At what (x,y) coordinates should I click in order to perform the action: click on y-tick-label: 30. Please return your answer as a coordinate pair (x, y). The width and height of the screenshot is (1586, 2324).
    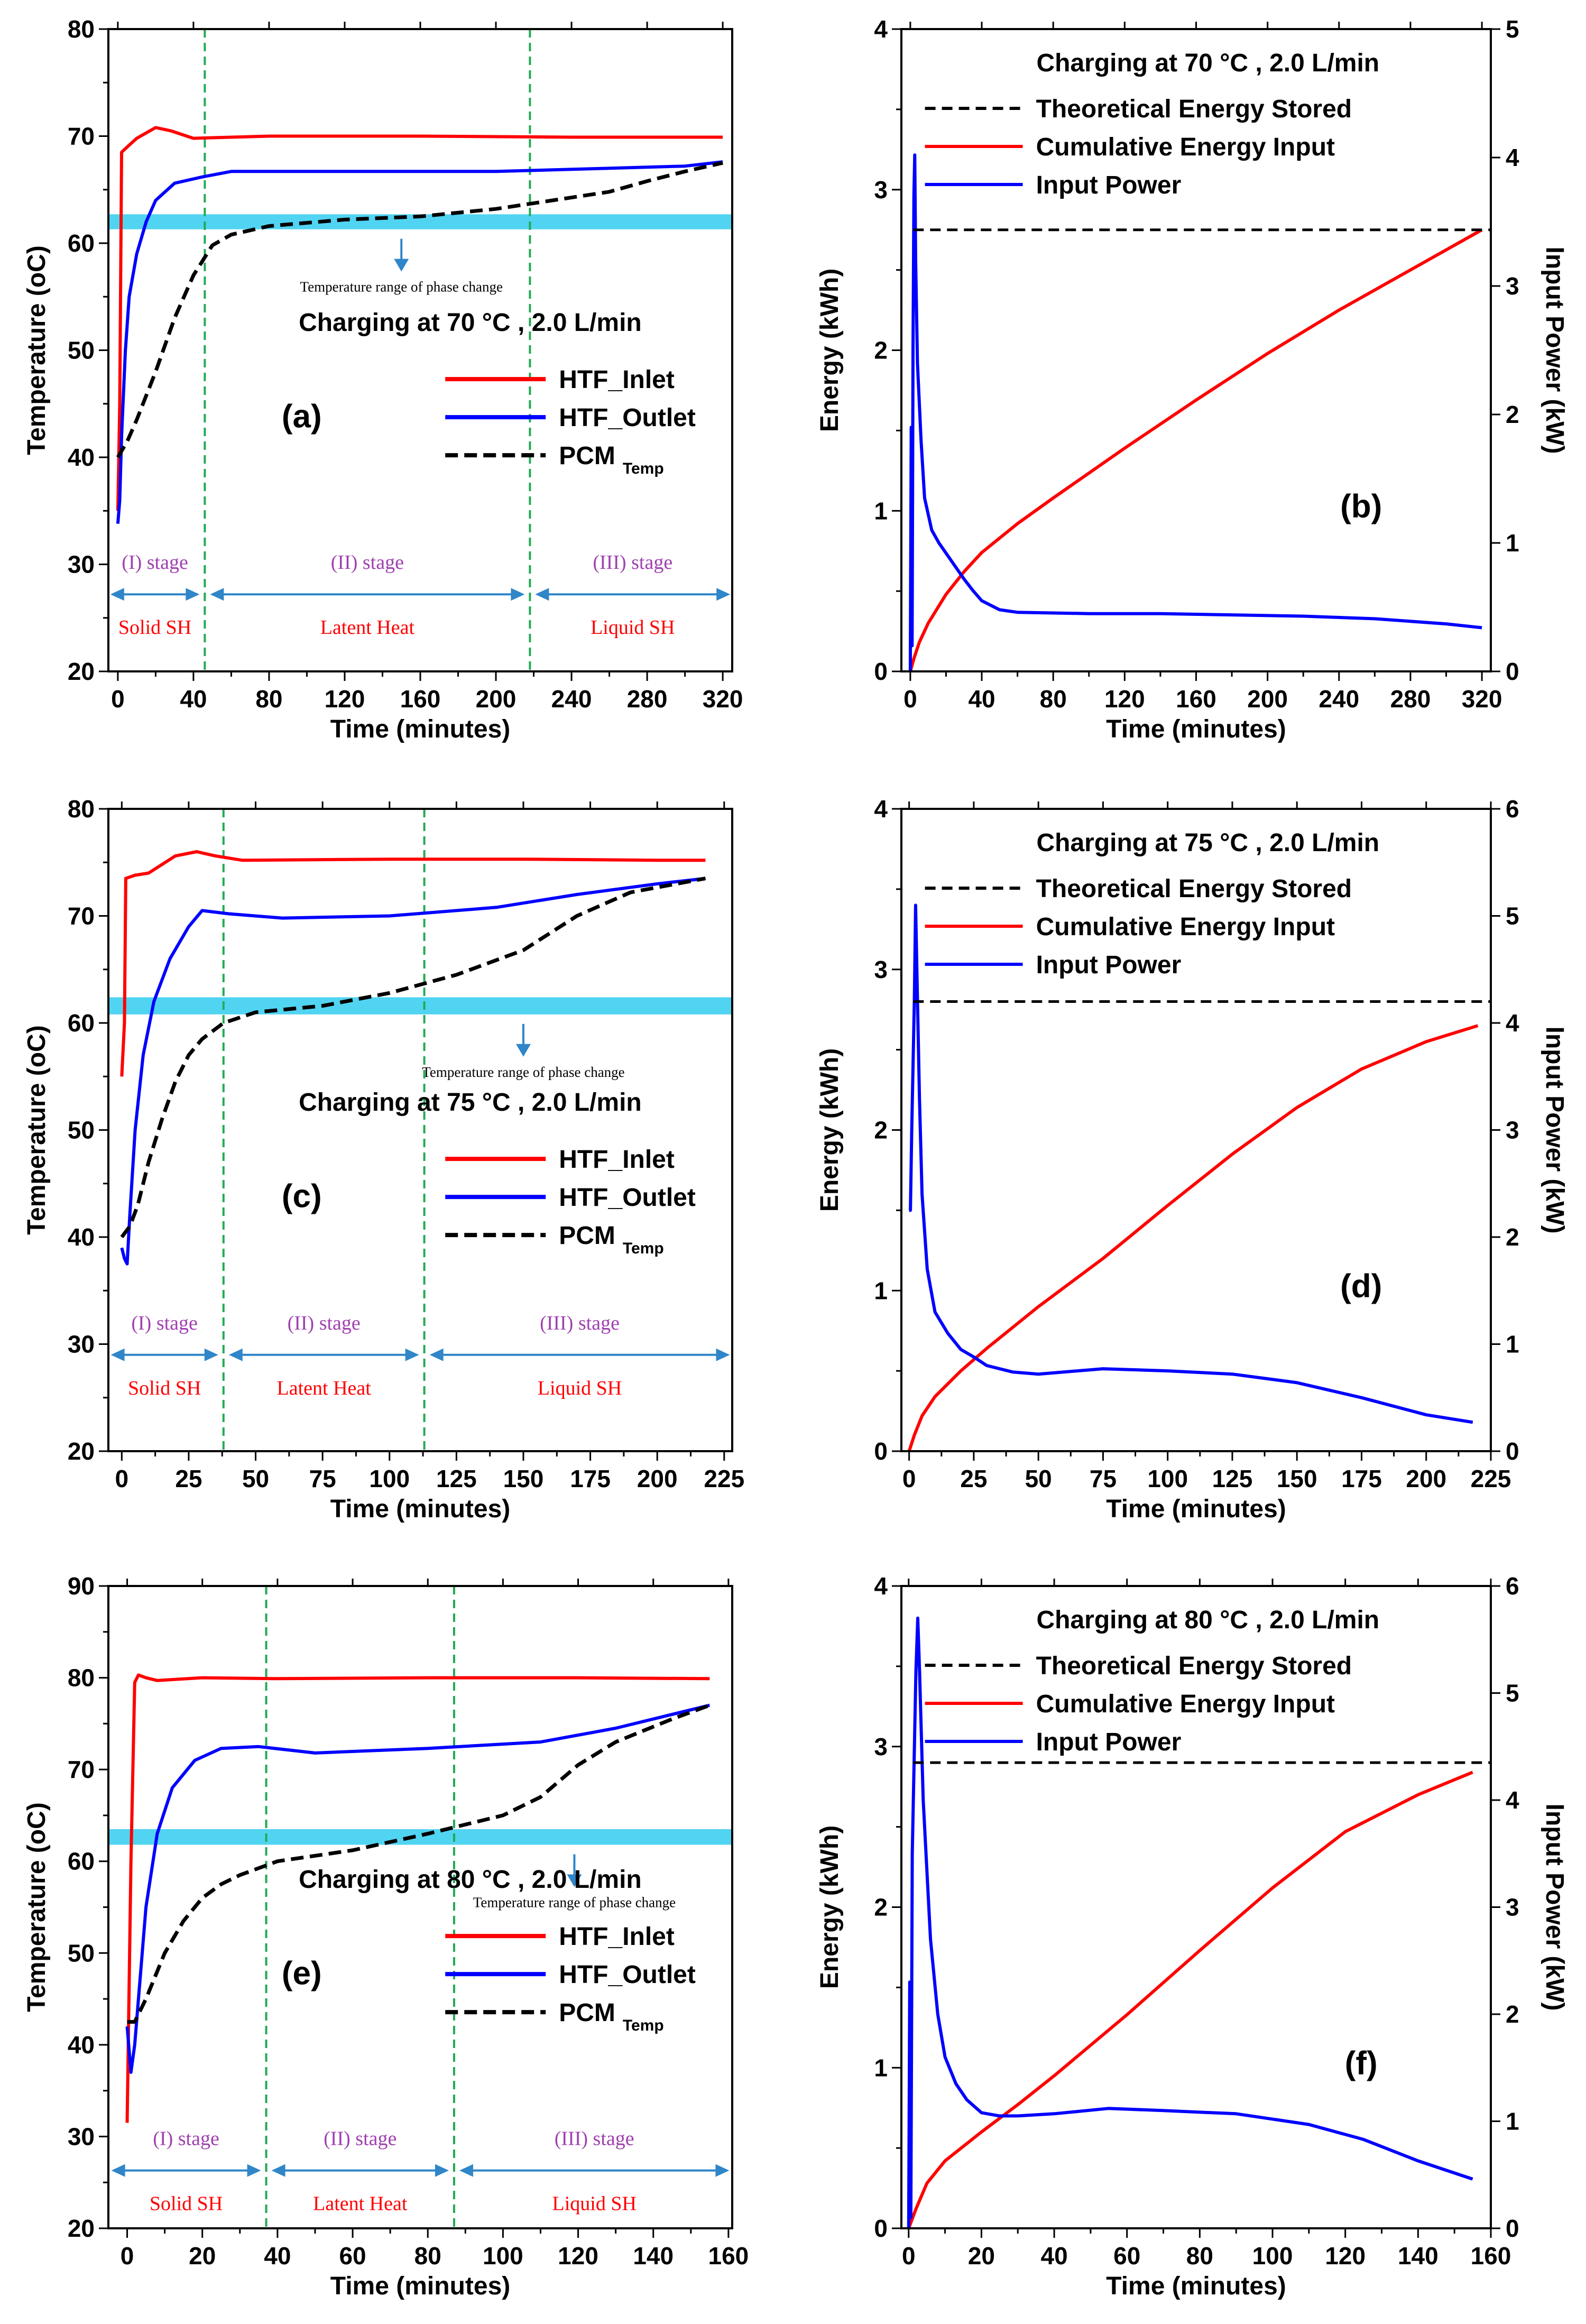
    Looking at the image, I should click on (81, 1344).